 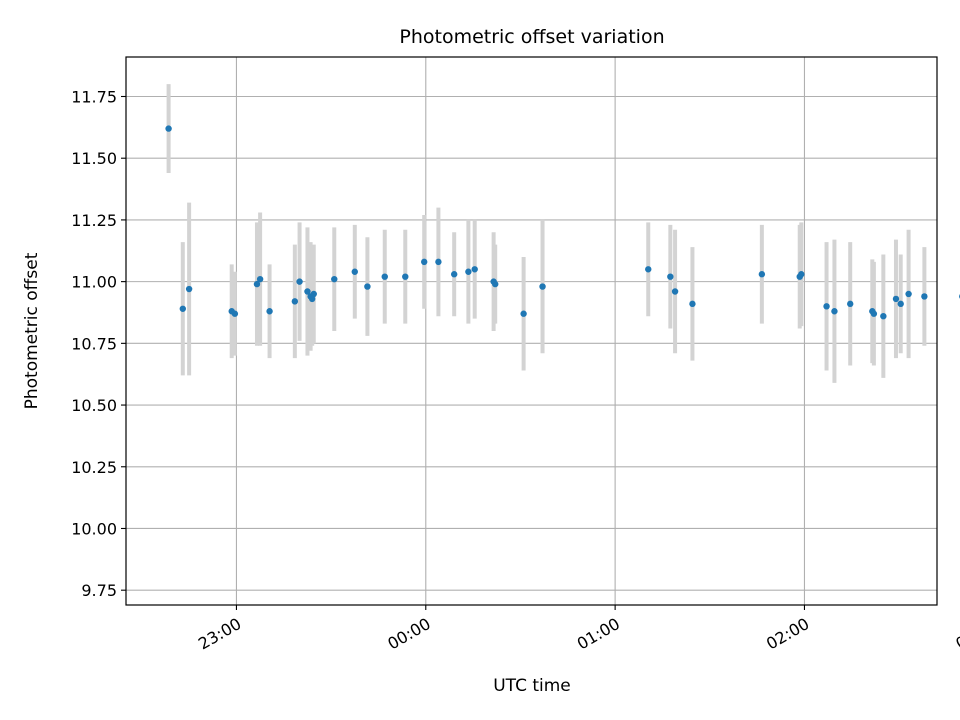 I want to click on y-tick-label: 9.75, so click(x=99, y=590).